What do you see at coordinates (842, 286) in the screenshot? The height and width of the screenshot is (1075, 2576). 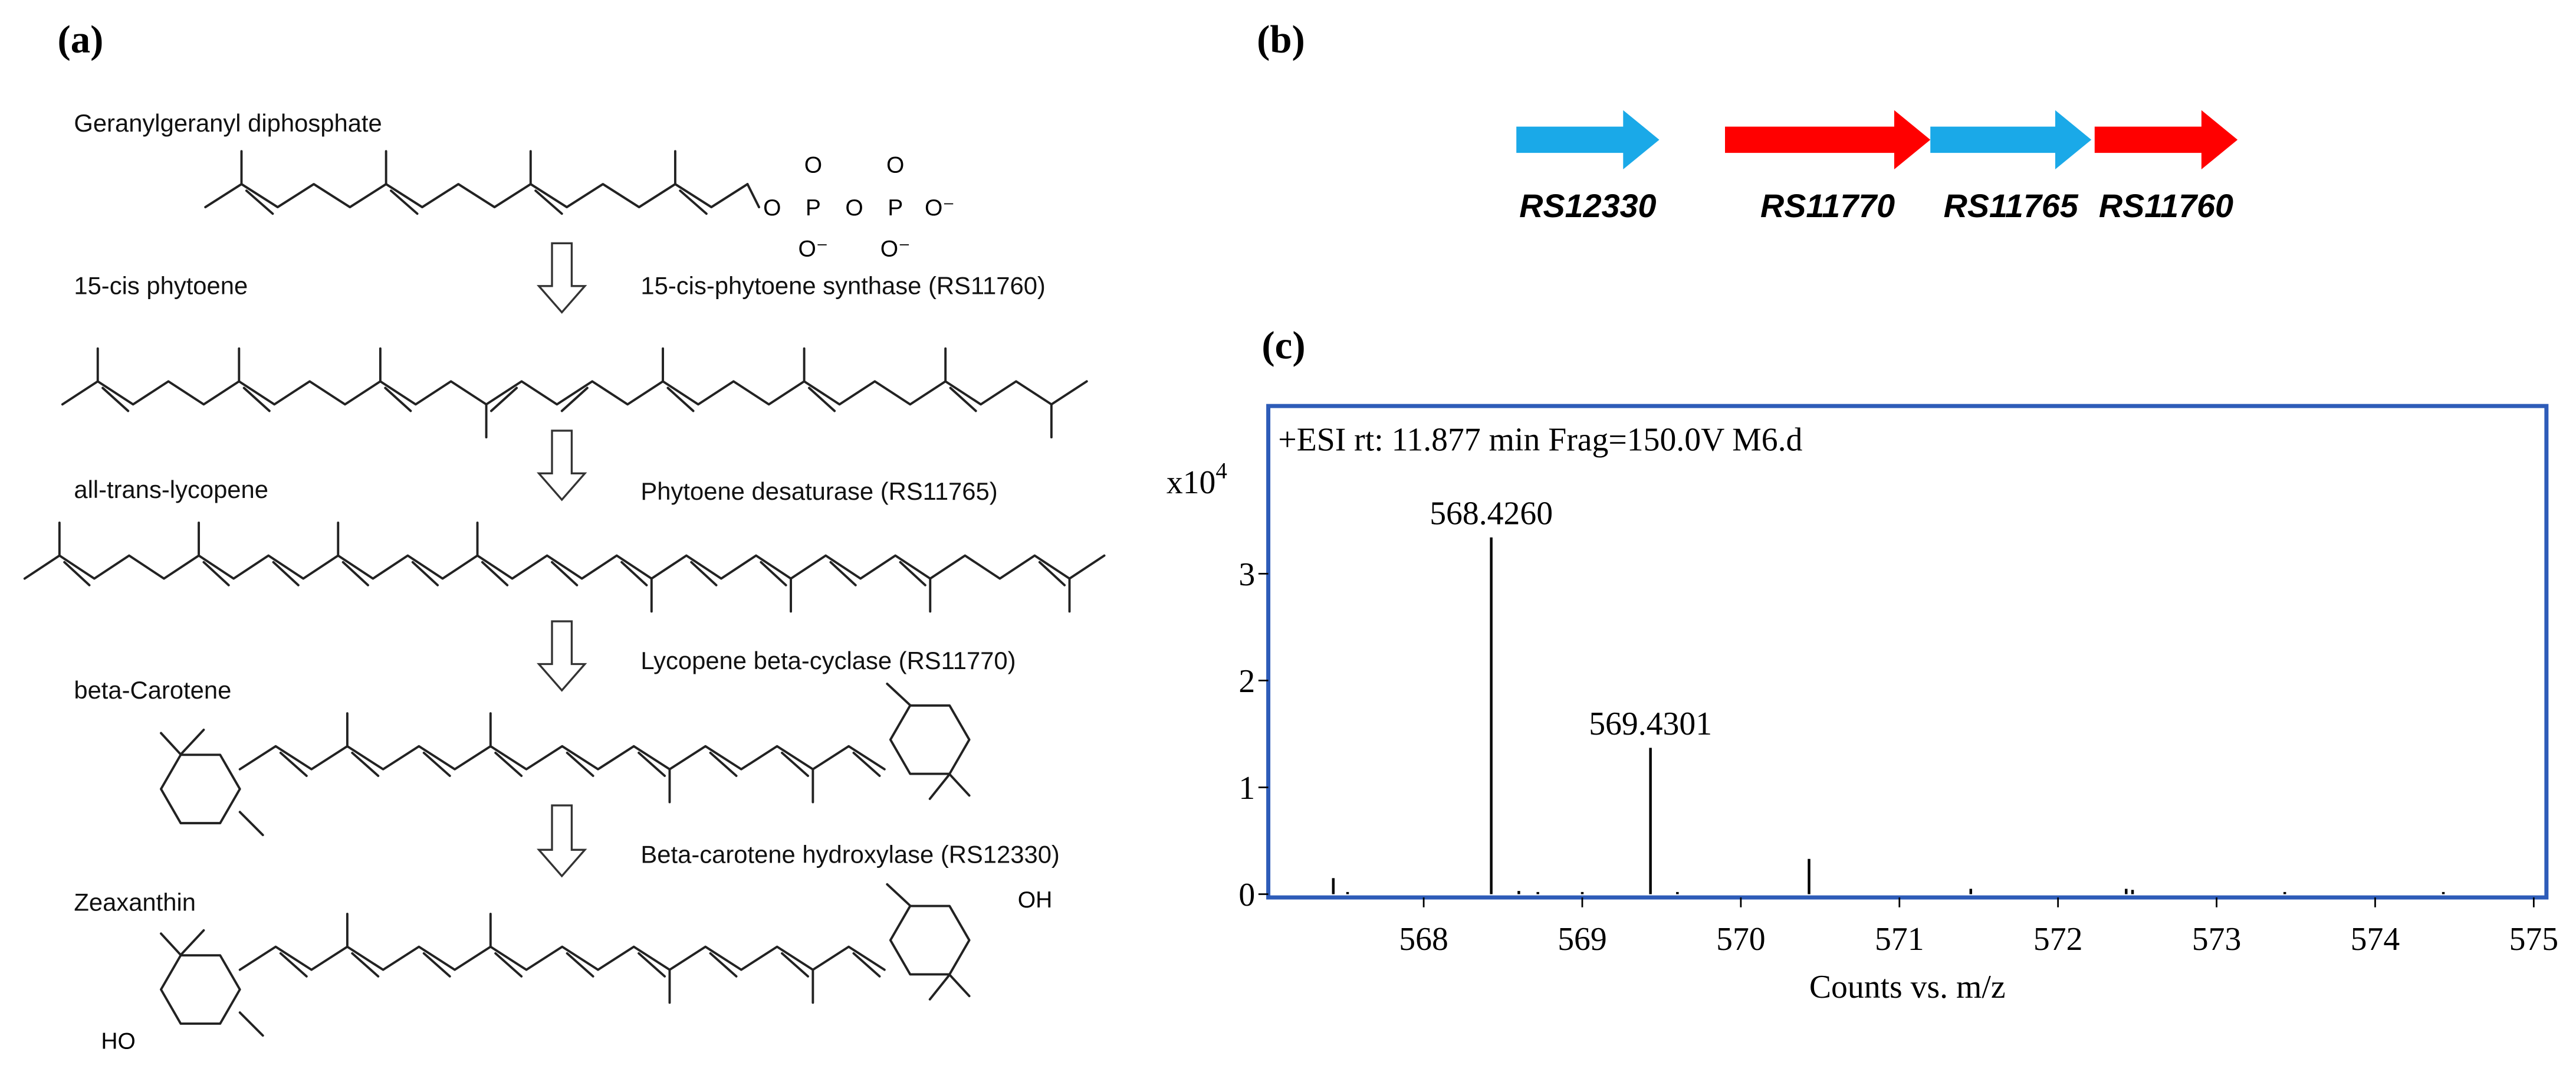 I see `enzyme-name: 15-cis-phytoene synthase (RS11760)` at bounding box center [842, 286].